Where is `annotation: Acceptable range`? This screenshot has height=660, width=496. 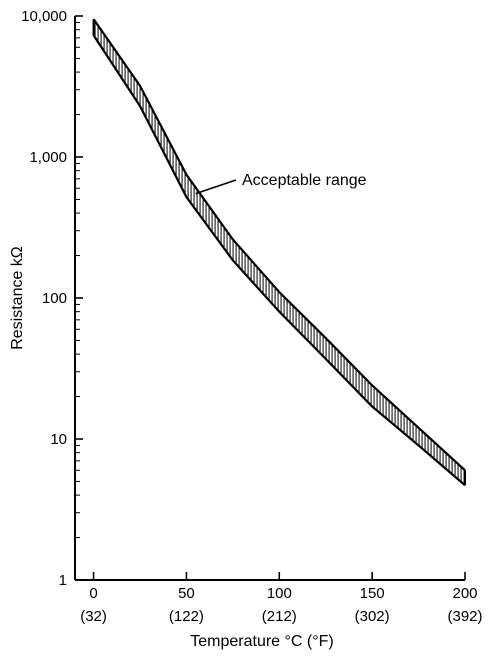 annotation: Acceptable range is located at coordinates (281, 183).